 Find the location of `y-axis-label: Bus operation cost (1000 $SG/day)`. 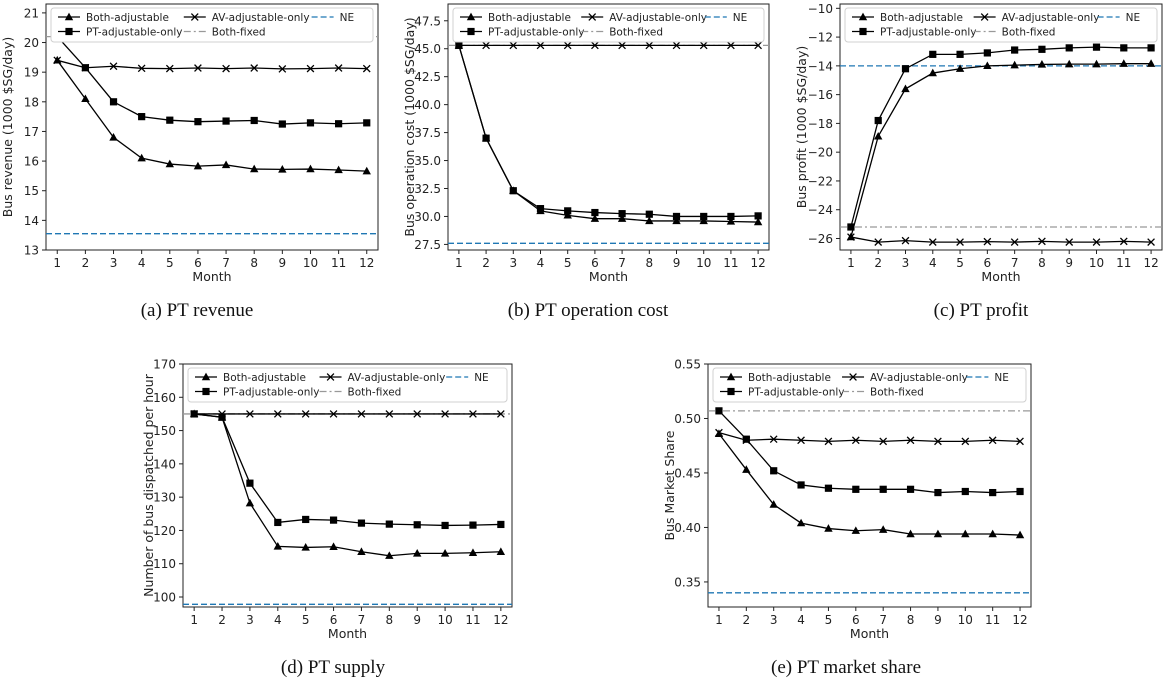

y-axis-label: Bus operation cost (1000 $SG/day) is located at coordinates (409, 126).